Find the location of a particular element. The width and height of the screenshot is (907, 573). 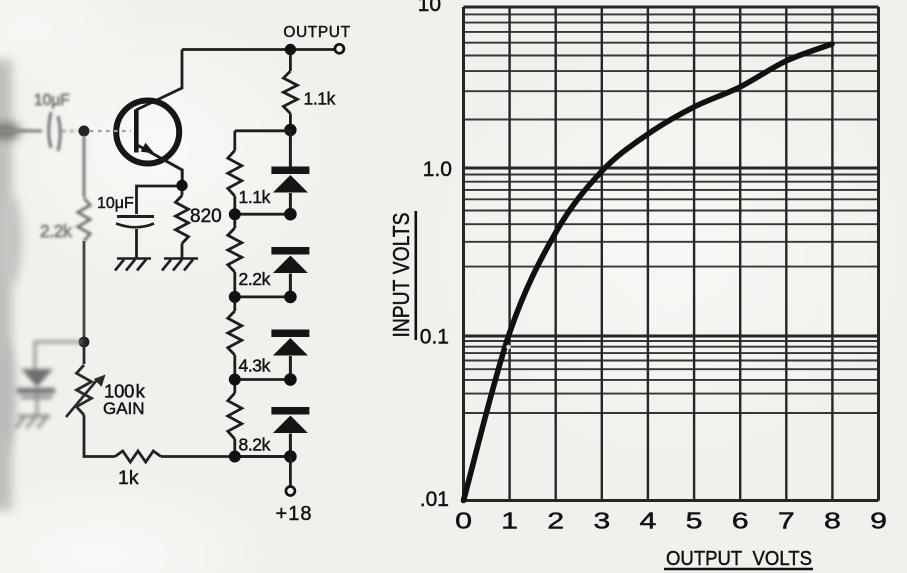

svg-text: 5 is located at coordinates (694, 521).